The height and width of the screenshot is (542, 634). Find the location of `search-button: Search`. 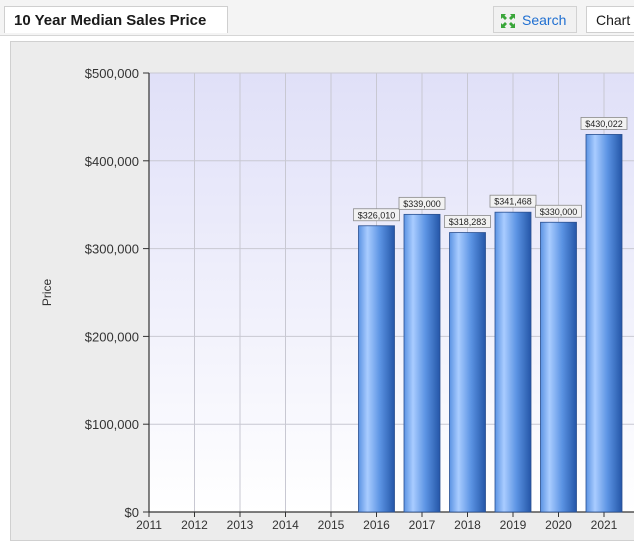

search-button: Search is located at coordinates (535, 19).